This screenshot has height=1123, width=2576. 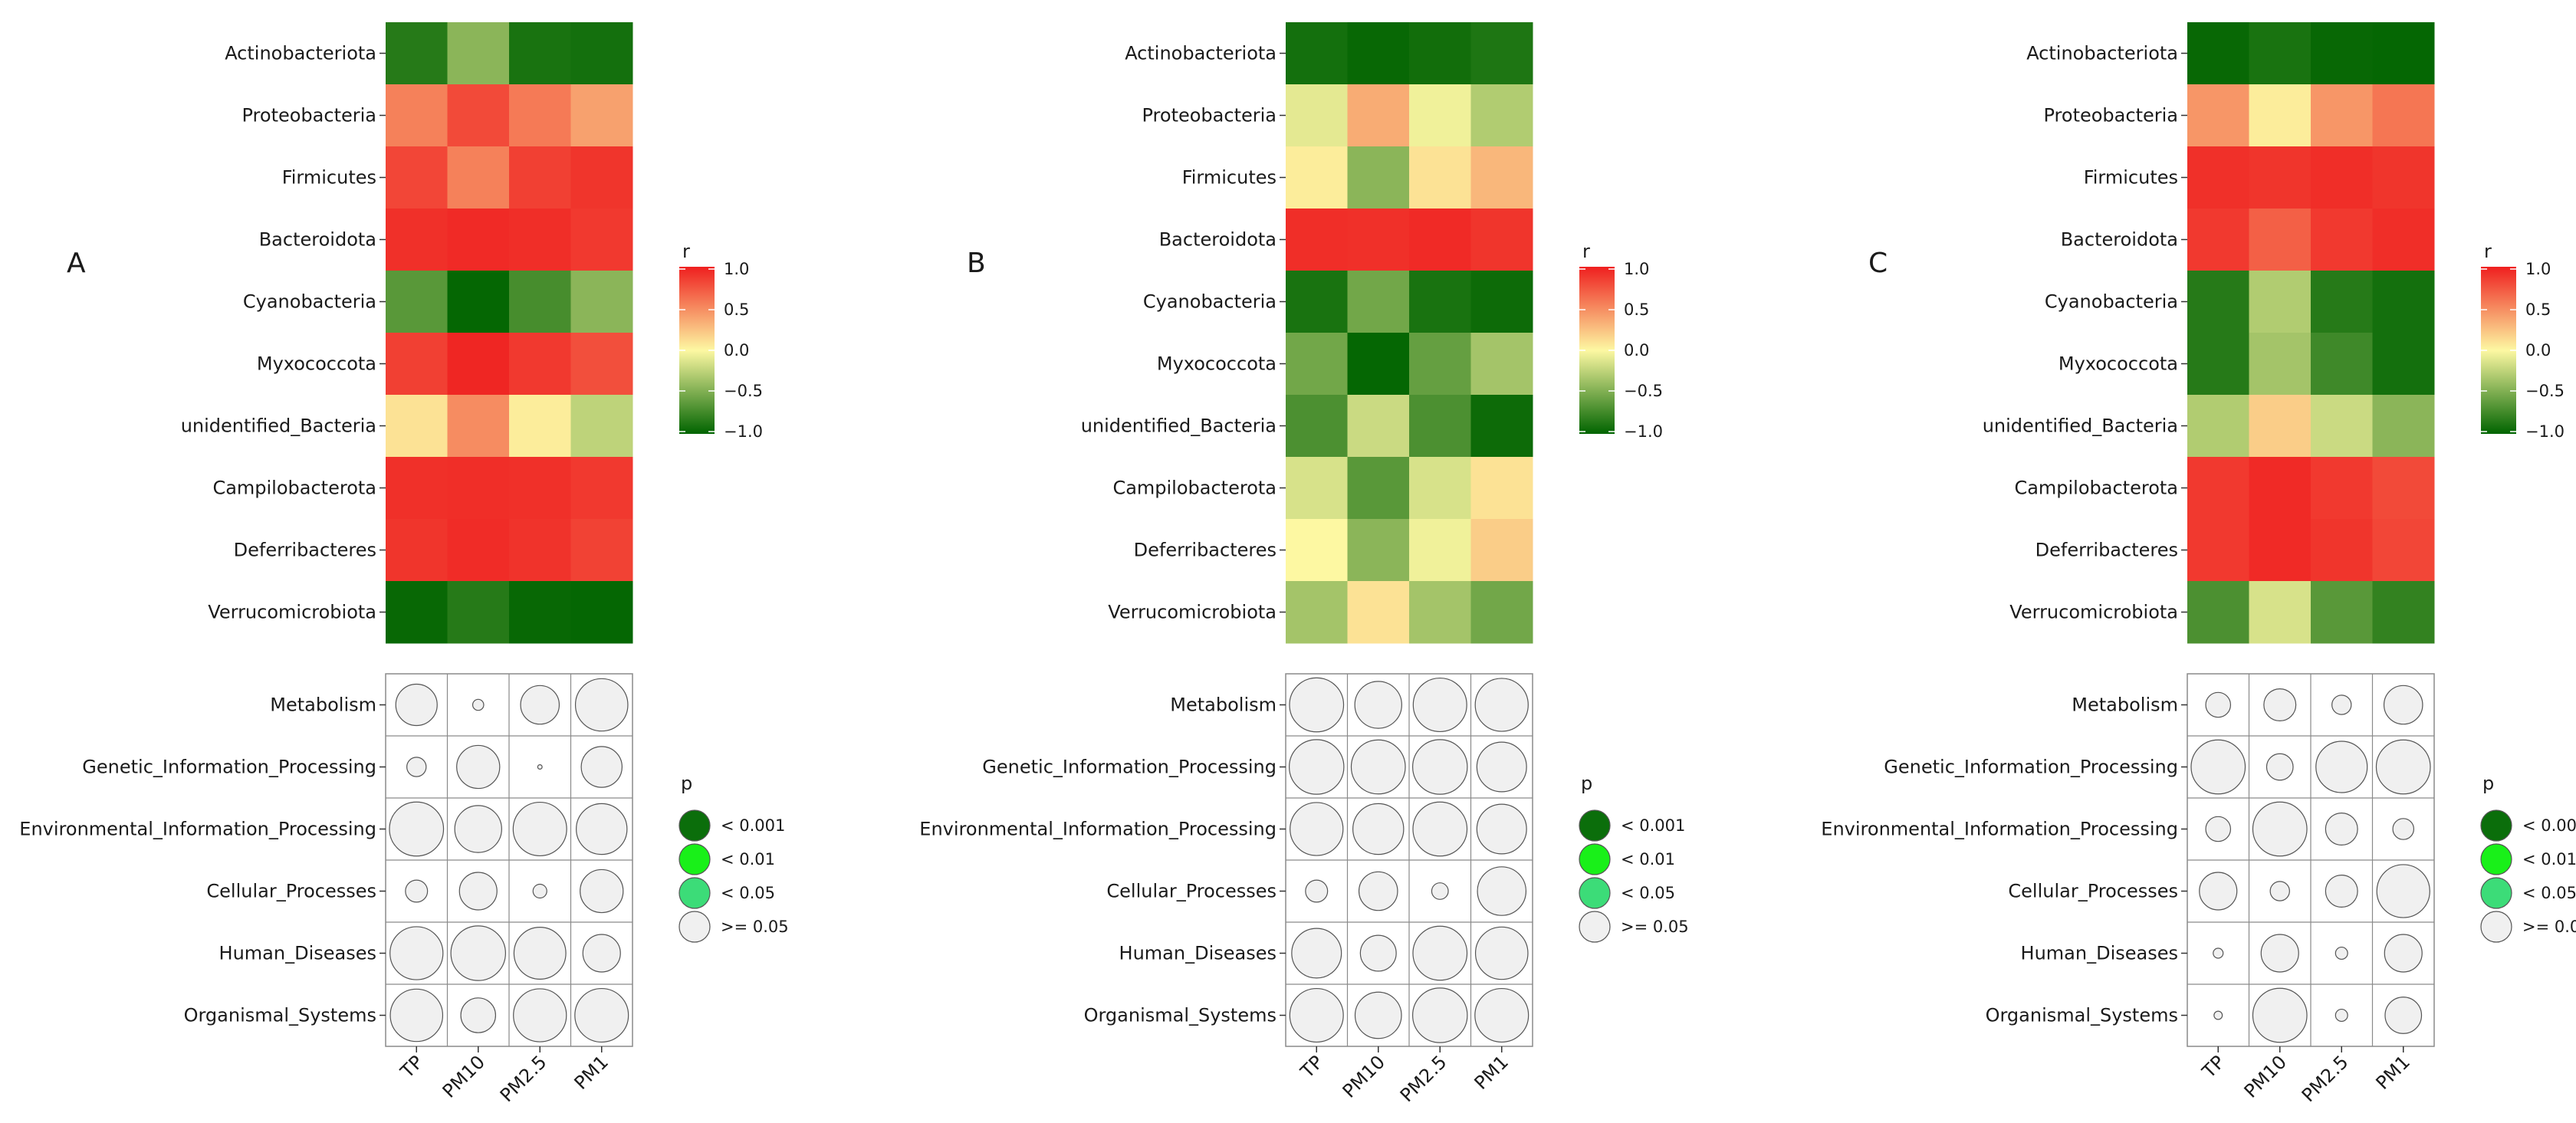 I want to click on pathway-row-label: Cellular_Processes, so click(x=291, y=891).